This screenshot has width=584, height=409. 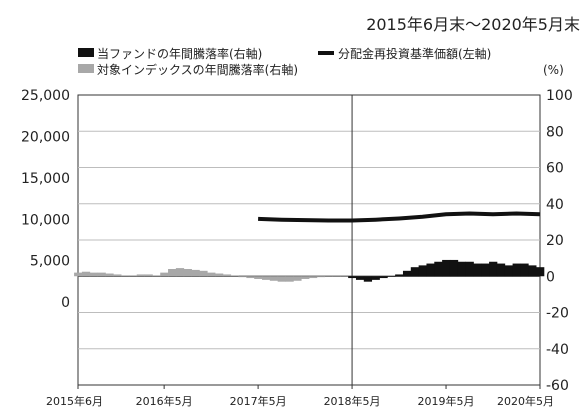 What do you see at coordinates (550, 277) in the screenshot?
I see `right-tick-label: 0` at bounding box center [550, 277].